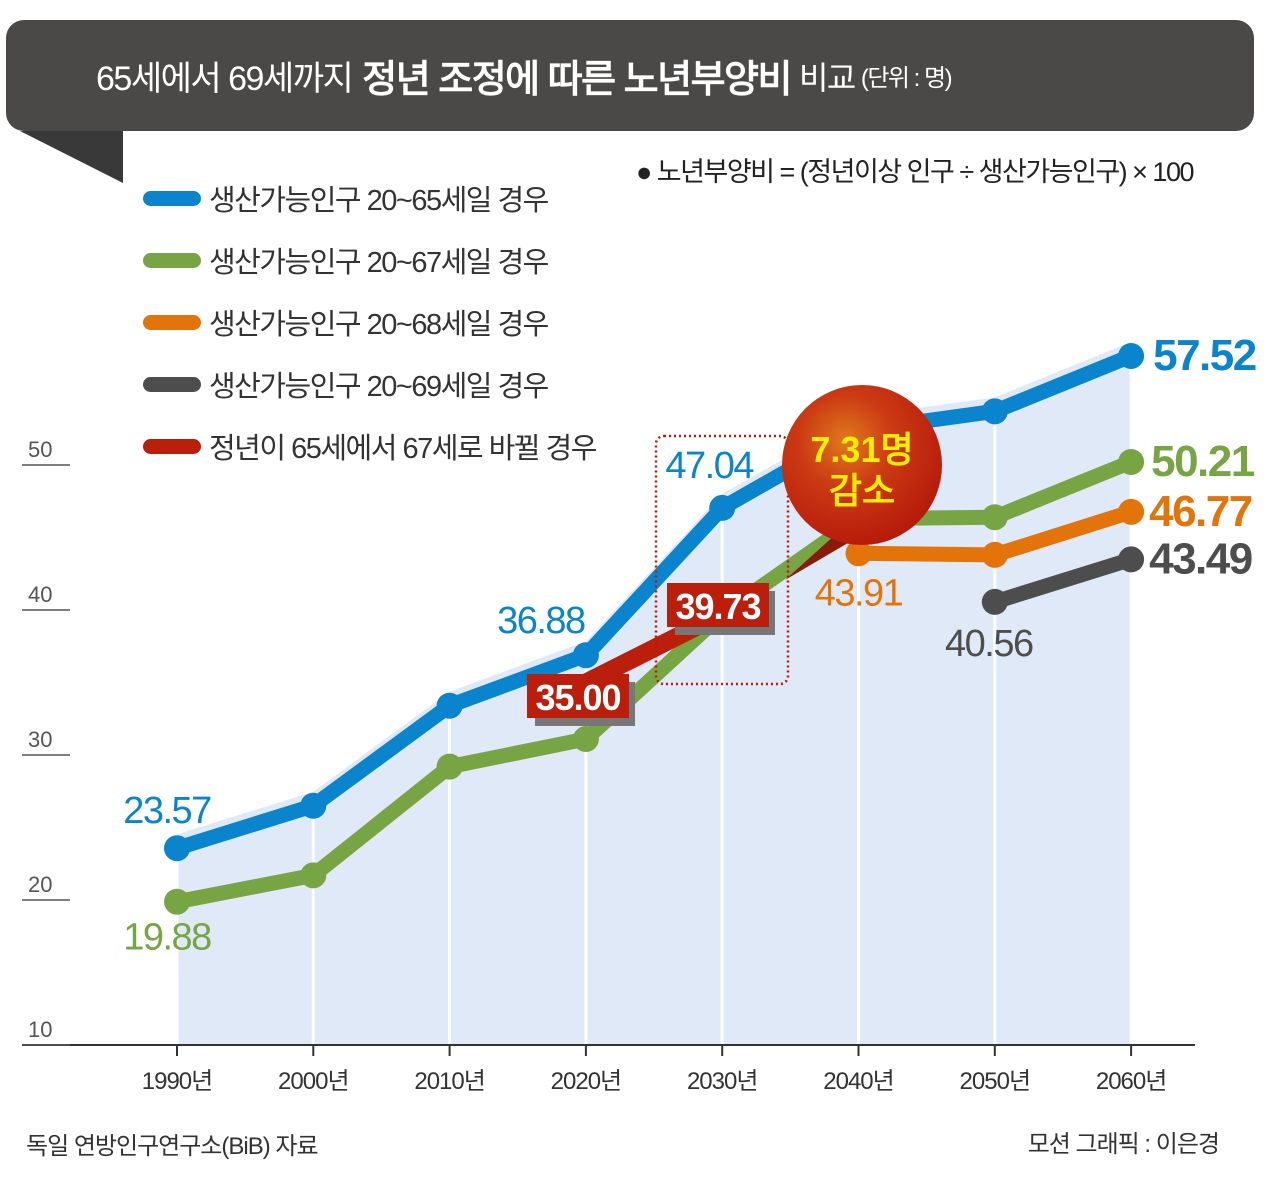 The image size is (1285, 1181). I want to click on legend-item: 생산가능인구 20~65세일 경우, so click(346, 198).